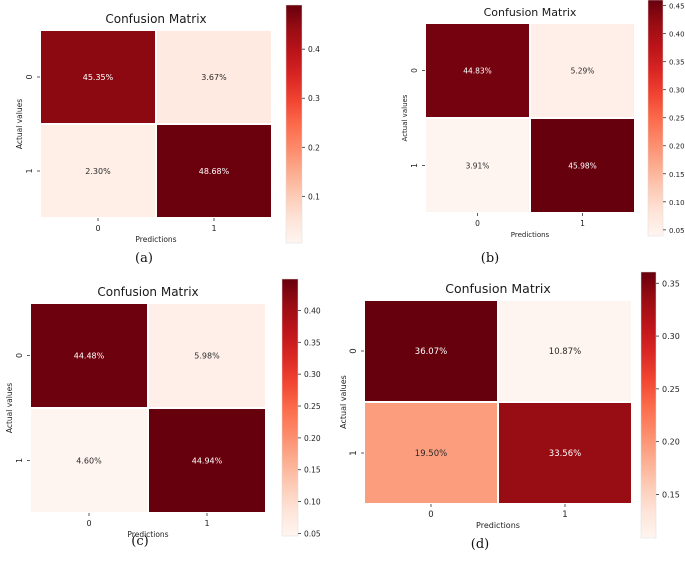  I want to click on colorbar-tick-label: 0.2, so click(314, 147).